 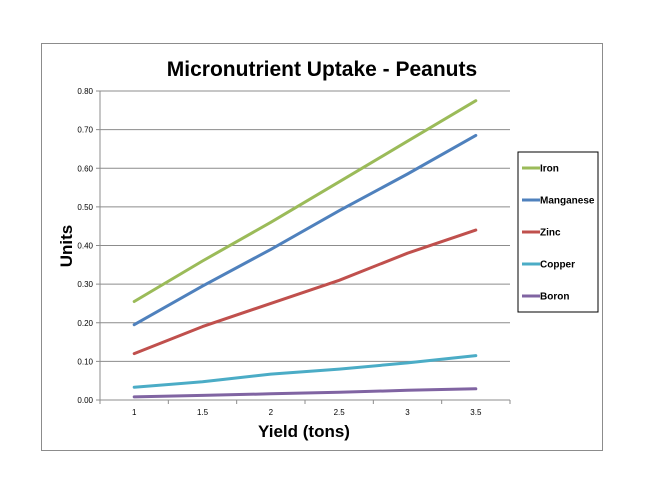 What do you see at coordinates (557, 265) in the screenshot?
I see `legend-label: Copper` at bounding box center [557, 265].